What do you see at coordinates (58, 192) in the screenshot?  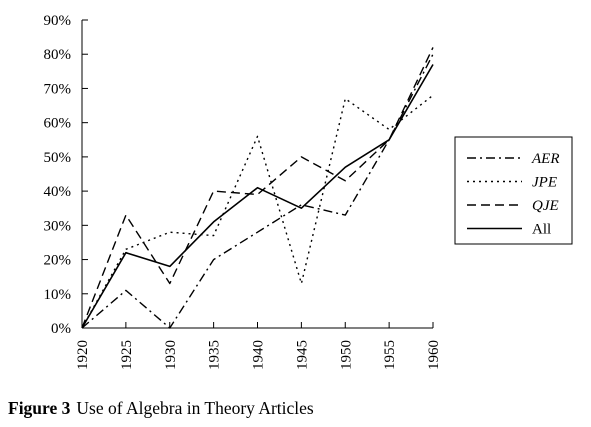 I see `y-tick-label: 40%` at bounding box center [58, 192].